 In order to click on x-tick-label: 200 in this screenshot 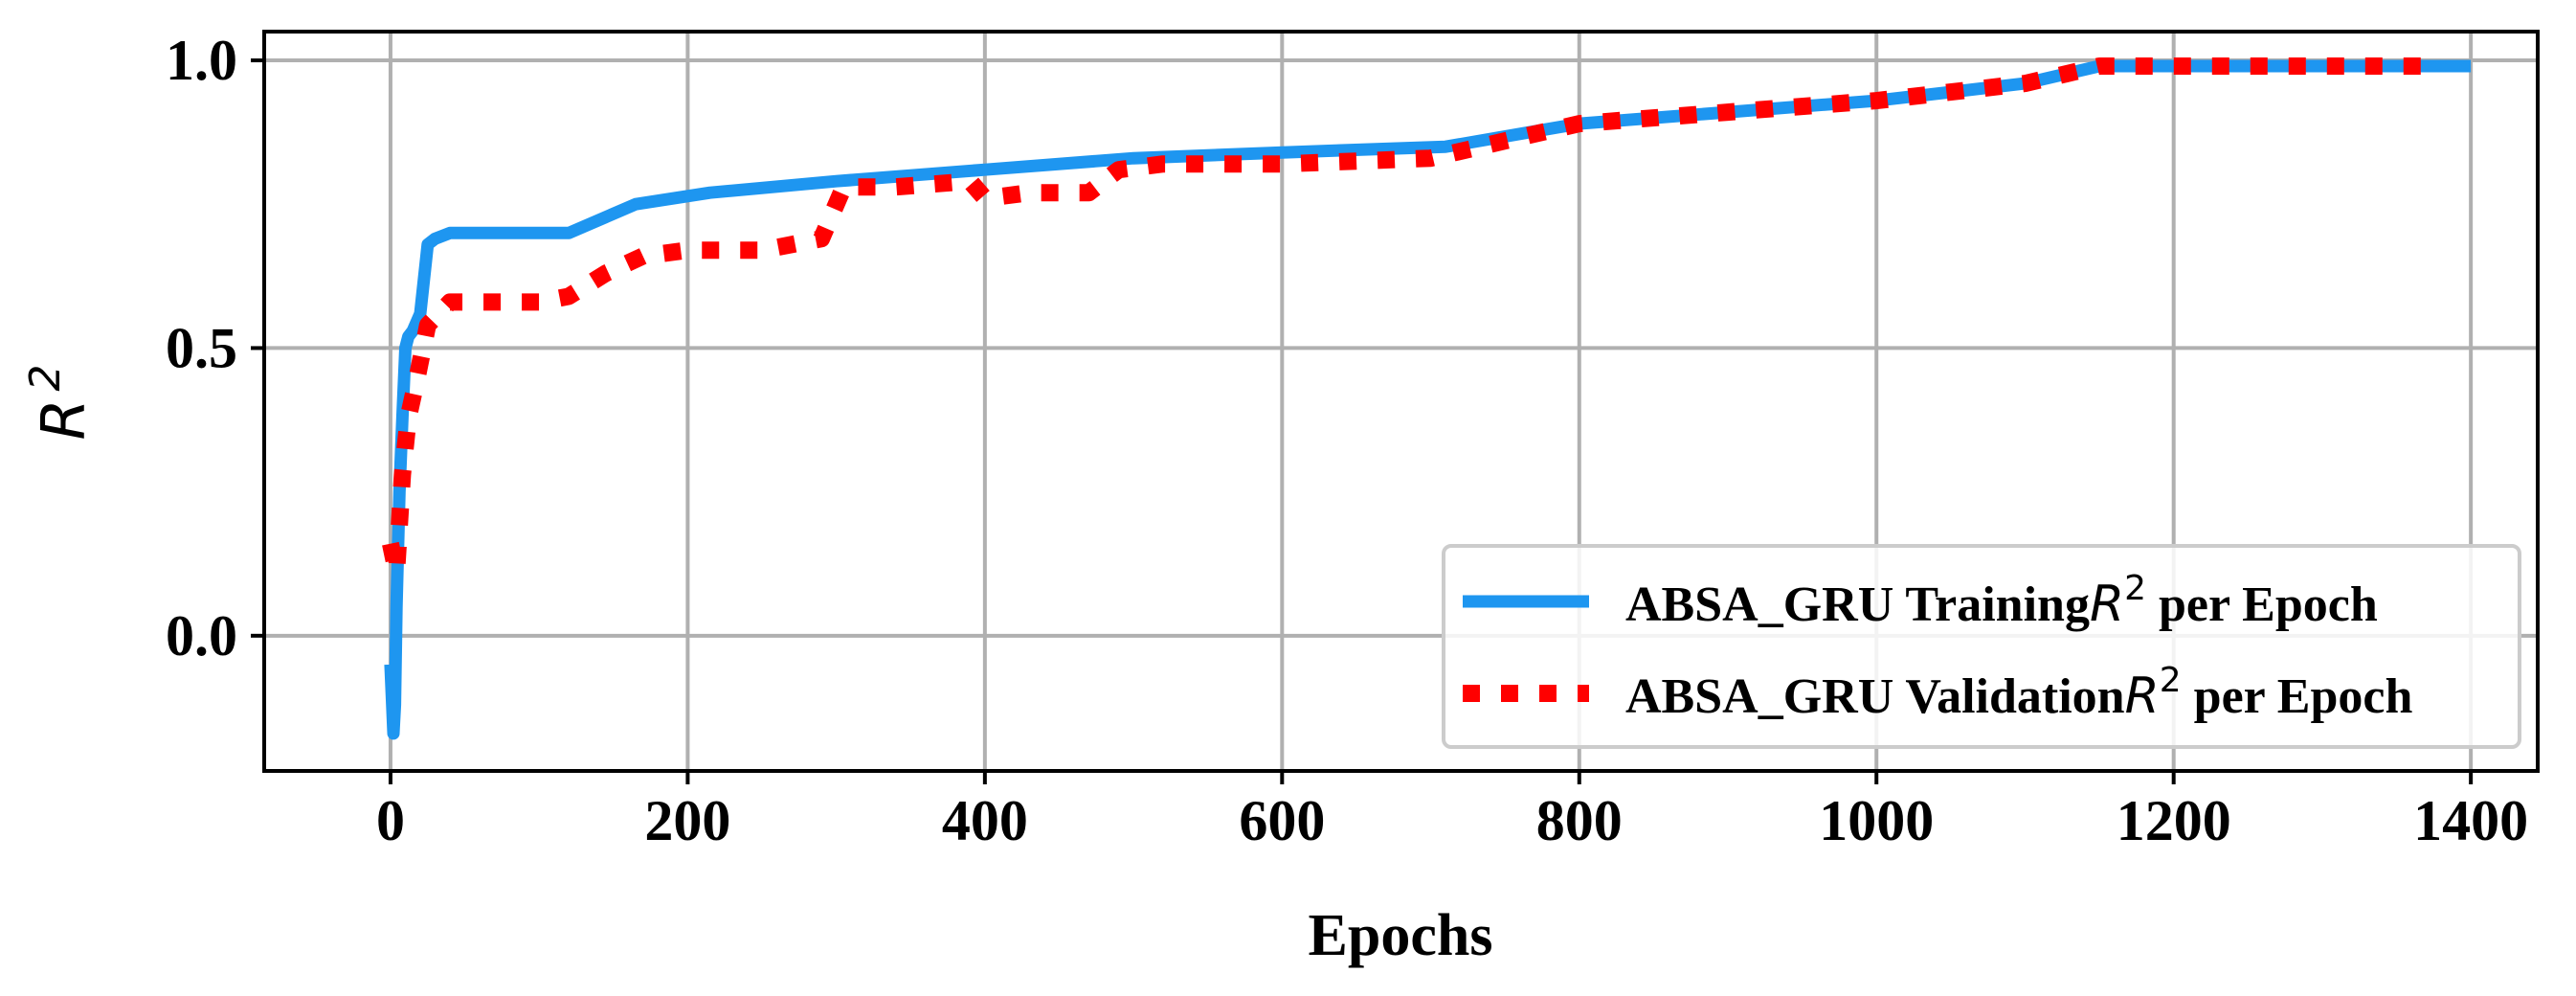, I will do `click(687, 821)`.